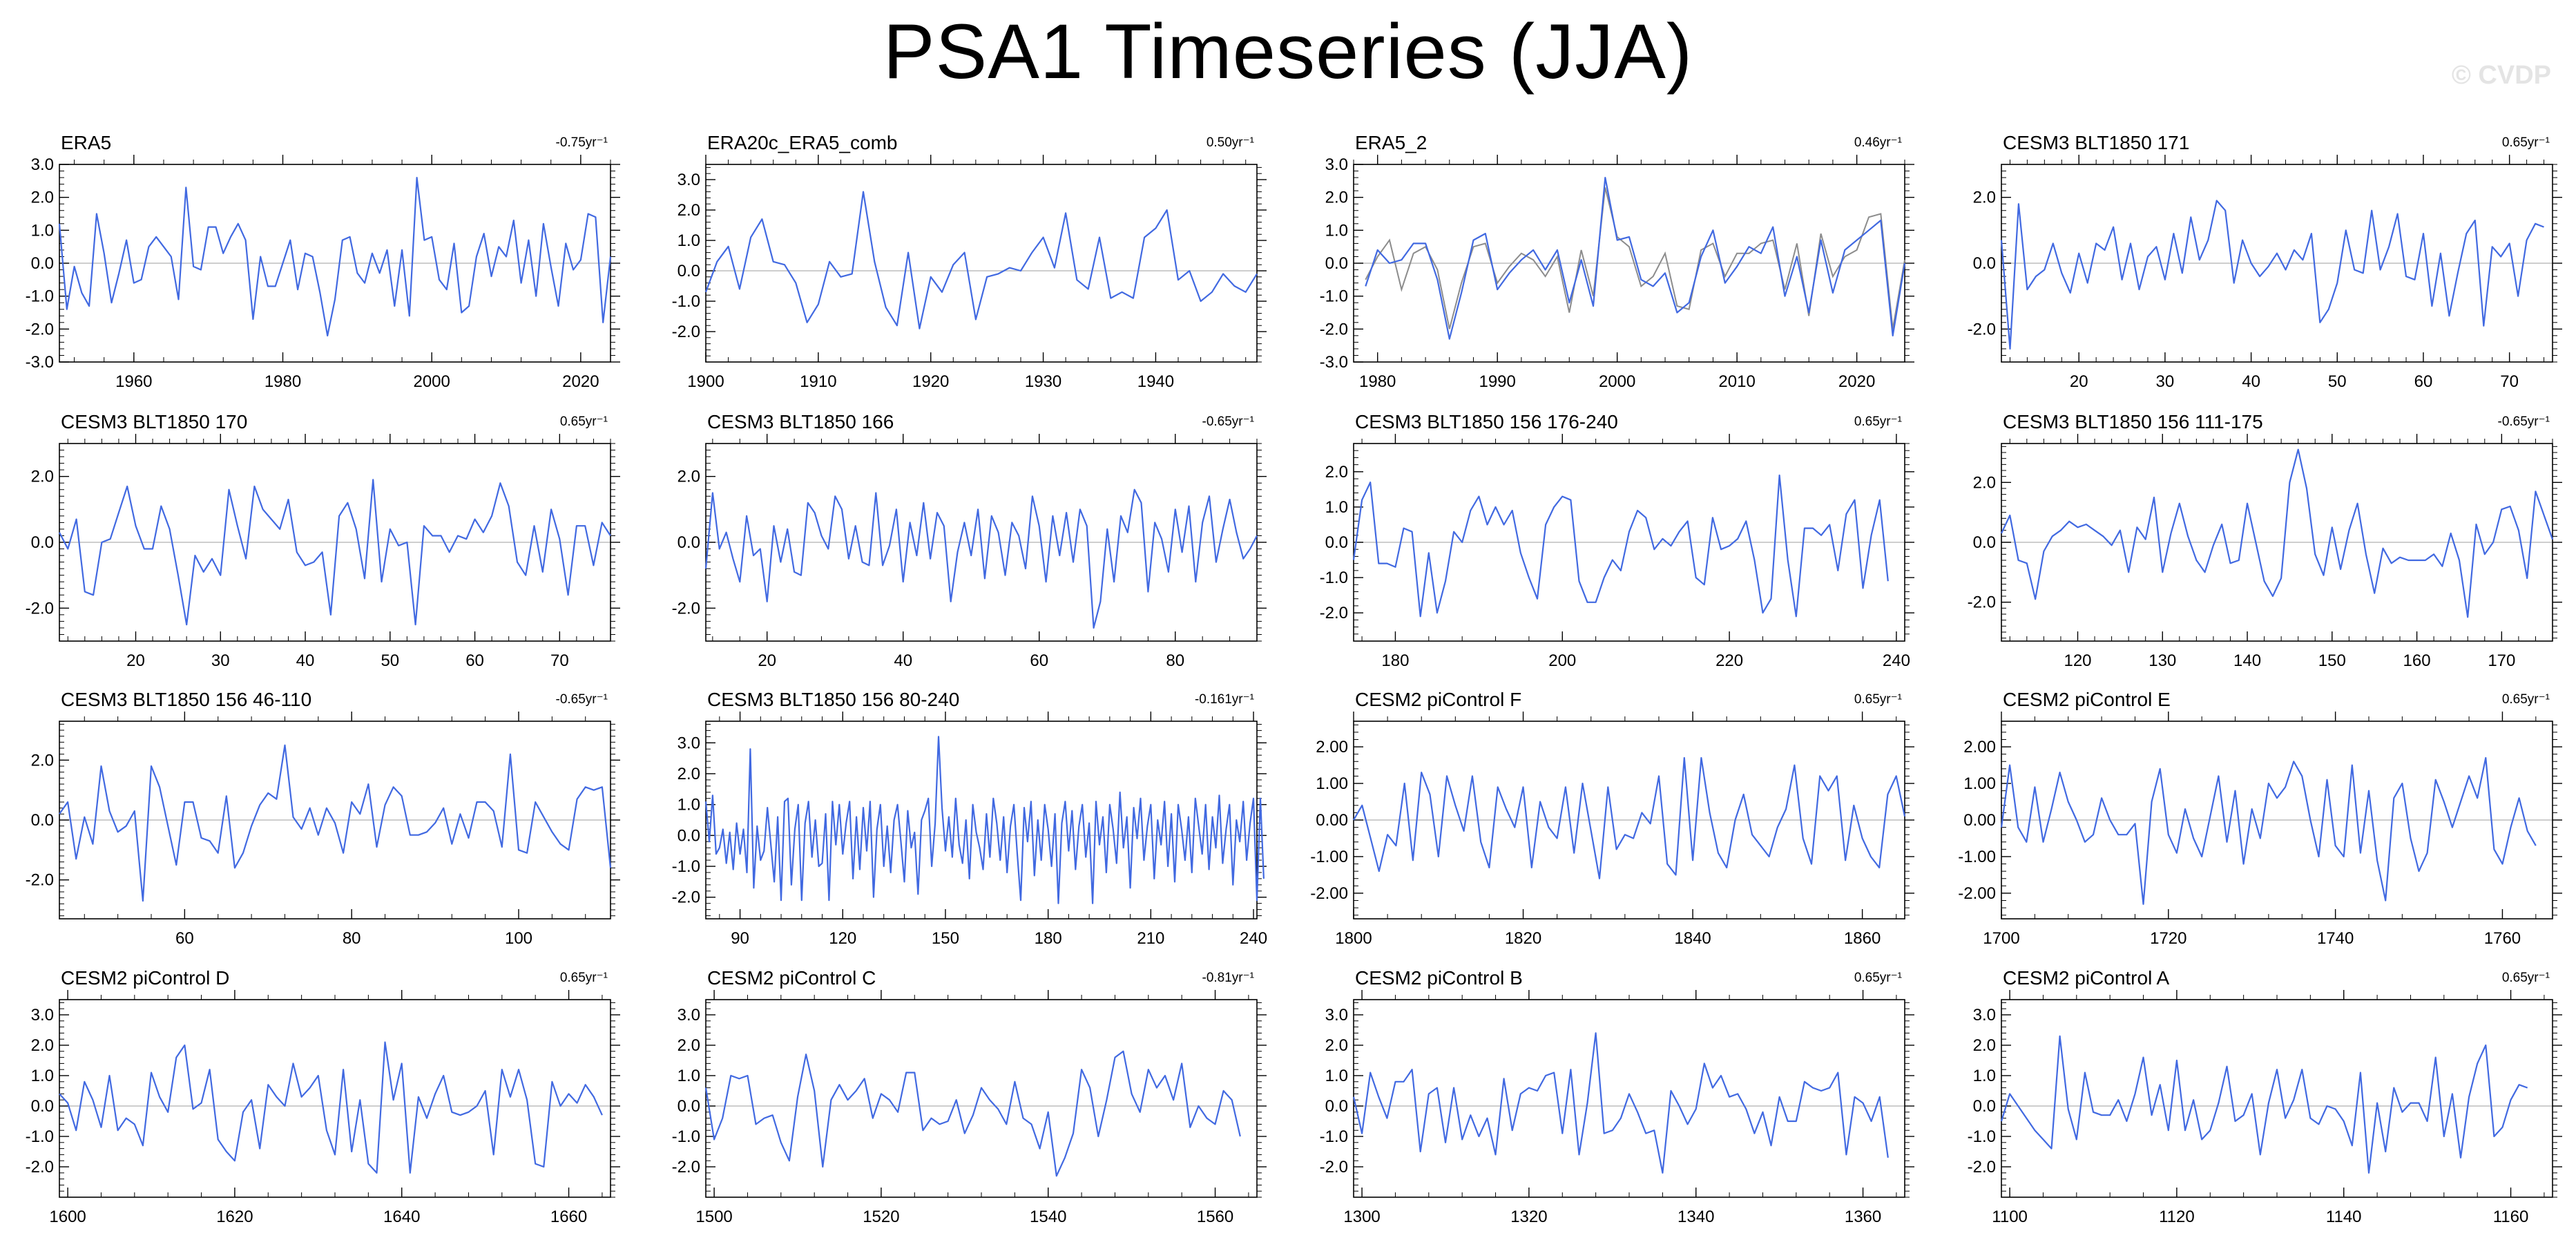 The height and width of the screenshot is (1258, 2576). Describe the element at coordinates (431, 381) in the screenshot. I see `x-tick-label: 2000` at that location.